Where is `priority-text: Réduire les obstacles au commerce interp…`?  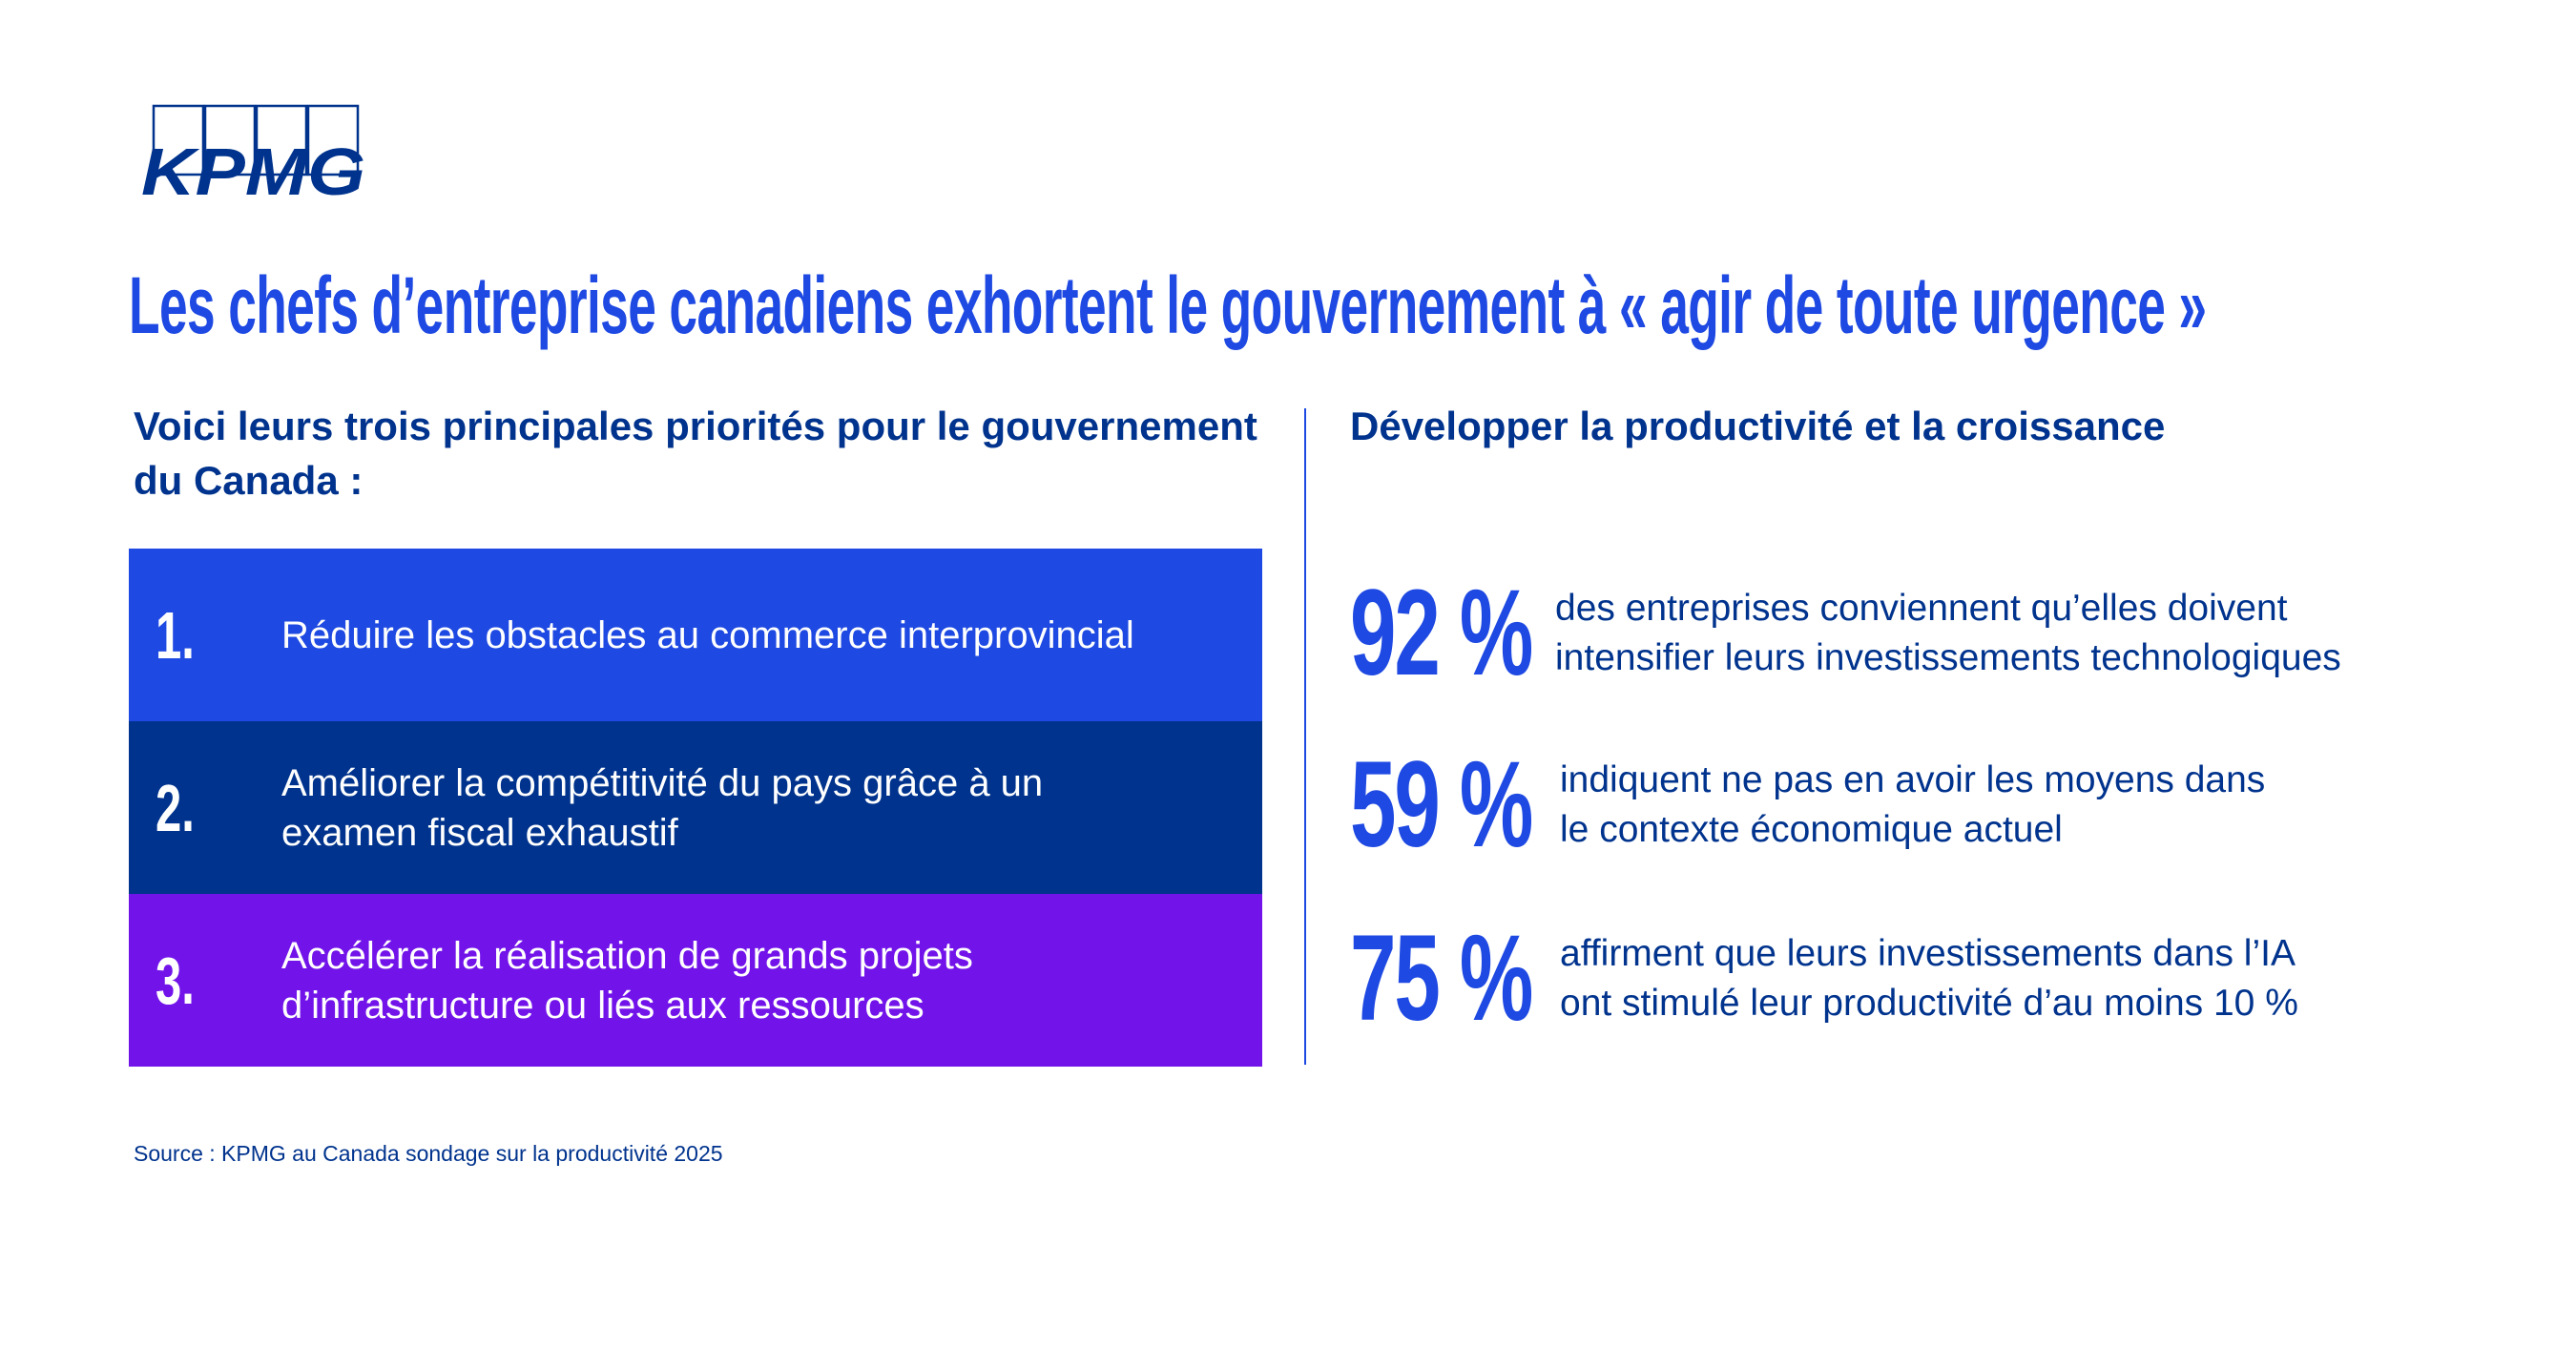
priority-text: Réduire les obstacles au commerce interp… is located at coordinates (707, 634).